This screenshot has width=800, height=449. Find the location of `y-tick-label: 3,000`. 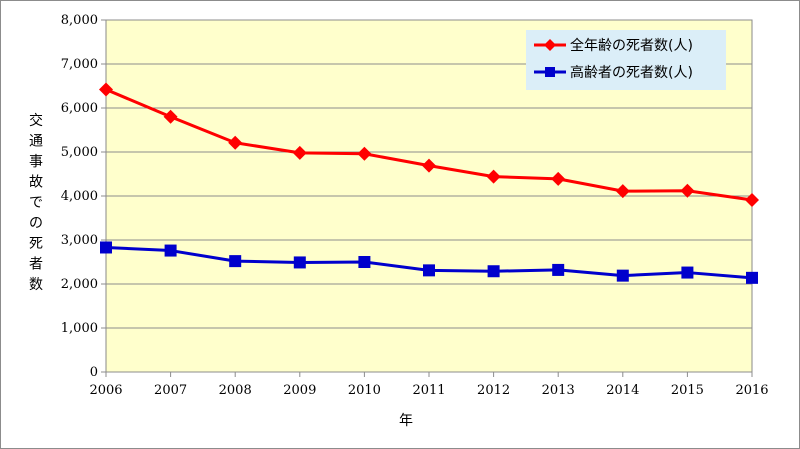

y-tick-label: 3,000 is located at coordinates (79, 240).